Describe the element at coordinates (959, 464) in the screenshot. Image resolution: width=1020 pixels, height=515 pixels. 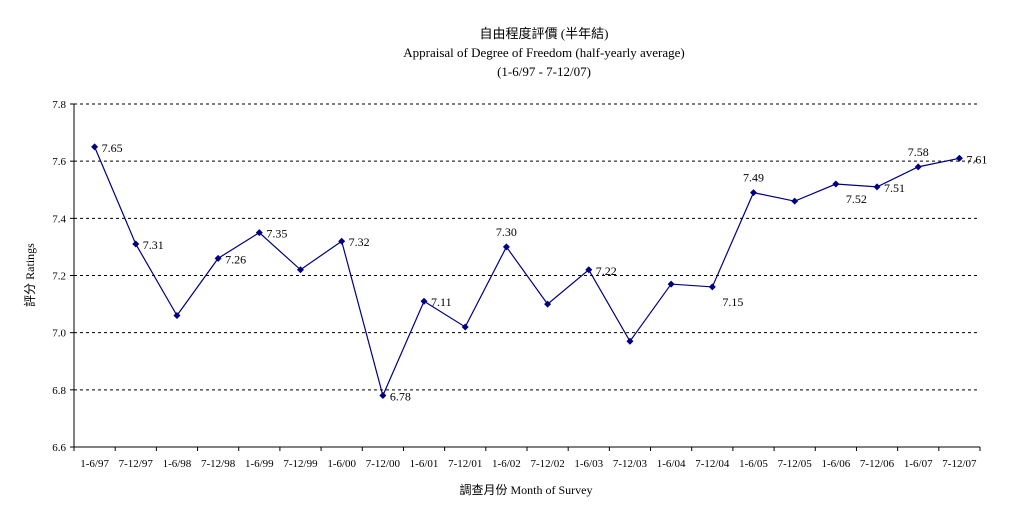
I see `x-tick-label: 7-12/07` at that location.